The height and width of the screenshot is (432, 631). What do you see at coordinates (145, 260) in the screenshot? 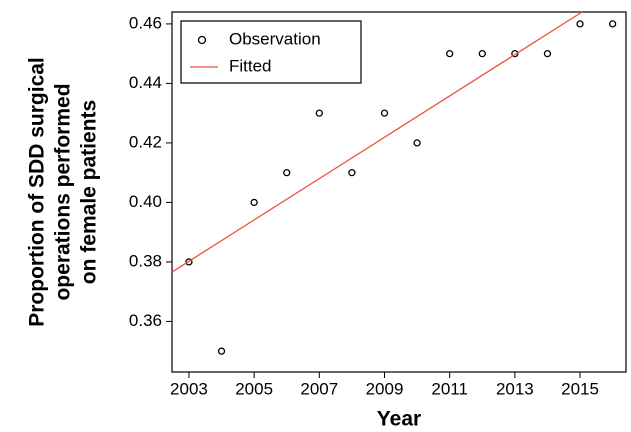
I see `y-tick-label: 0.38` at bounding box center [145, 260].